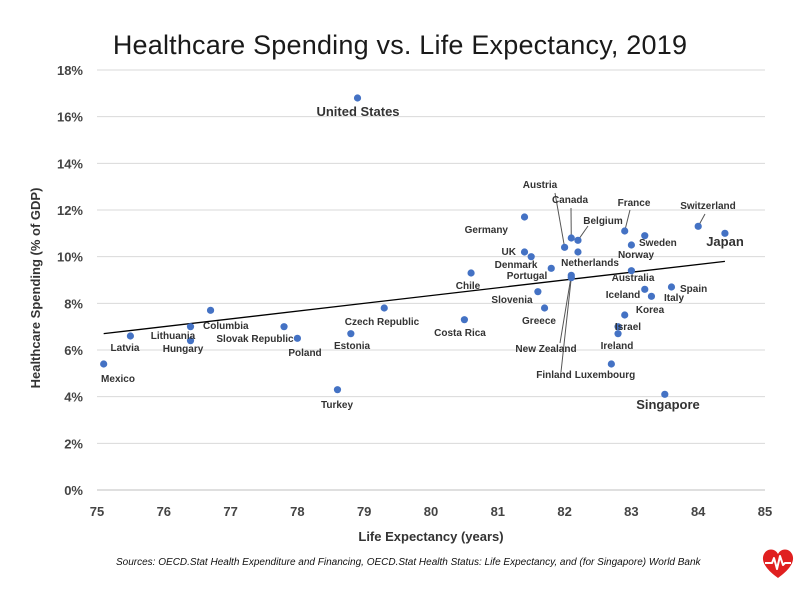 The height and width of the screenshot is (600, 800). Describe the element at coordinates (623, 295) in the screenshot. I see `data-label: Iceland` at that location.